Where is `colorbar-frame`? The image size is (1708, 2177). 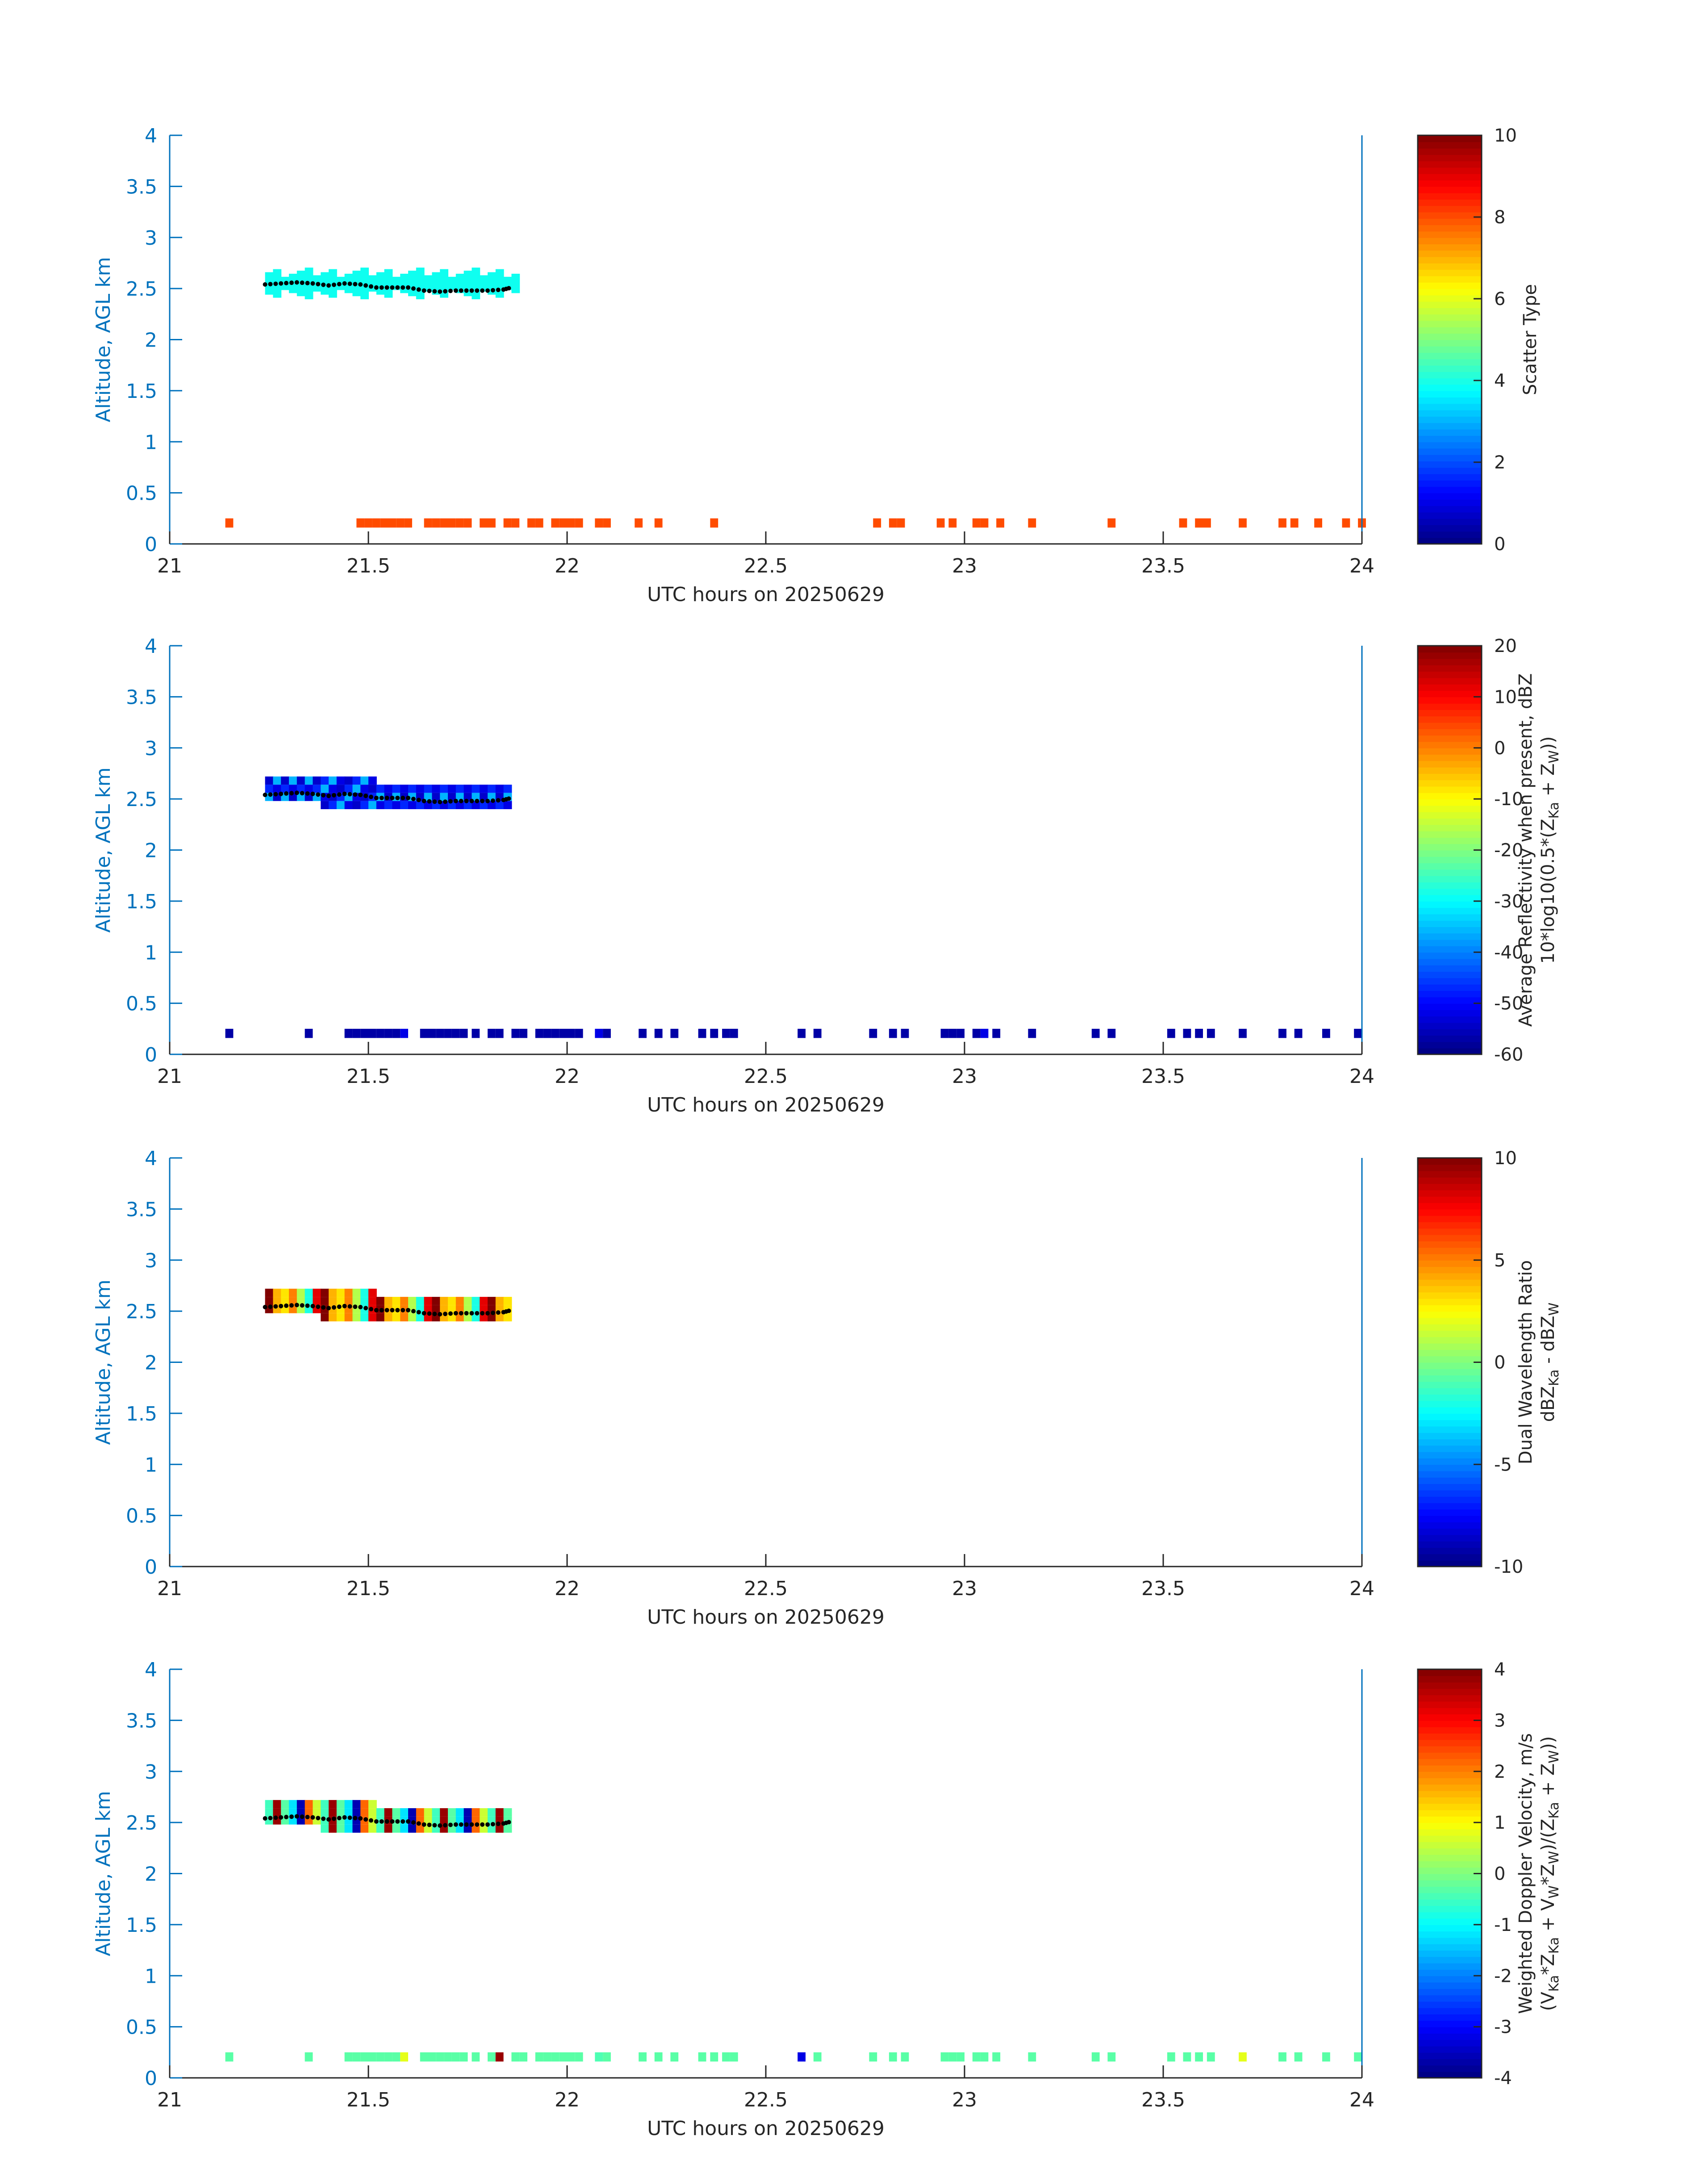 colorbar-frame is located at coordinates (1449, 339).